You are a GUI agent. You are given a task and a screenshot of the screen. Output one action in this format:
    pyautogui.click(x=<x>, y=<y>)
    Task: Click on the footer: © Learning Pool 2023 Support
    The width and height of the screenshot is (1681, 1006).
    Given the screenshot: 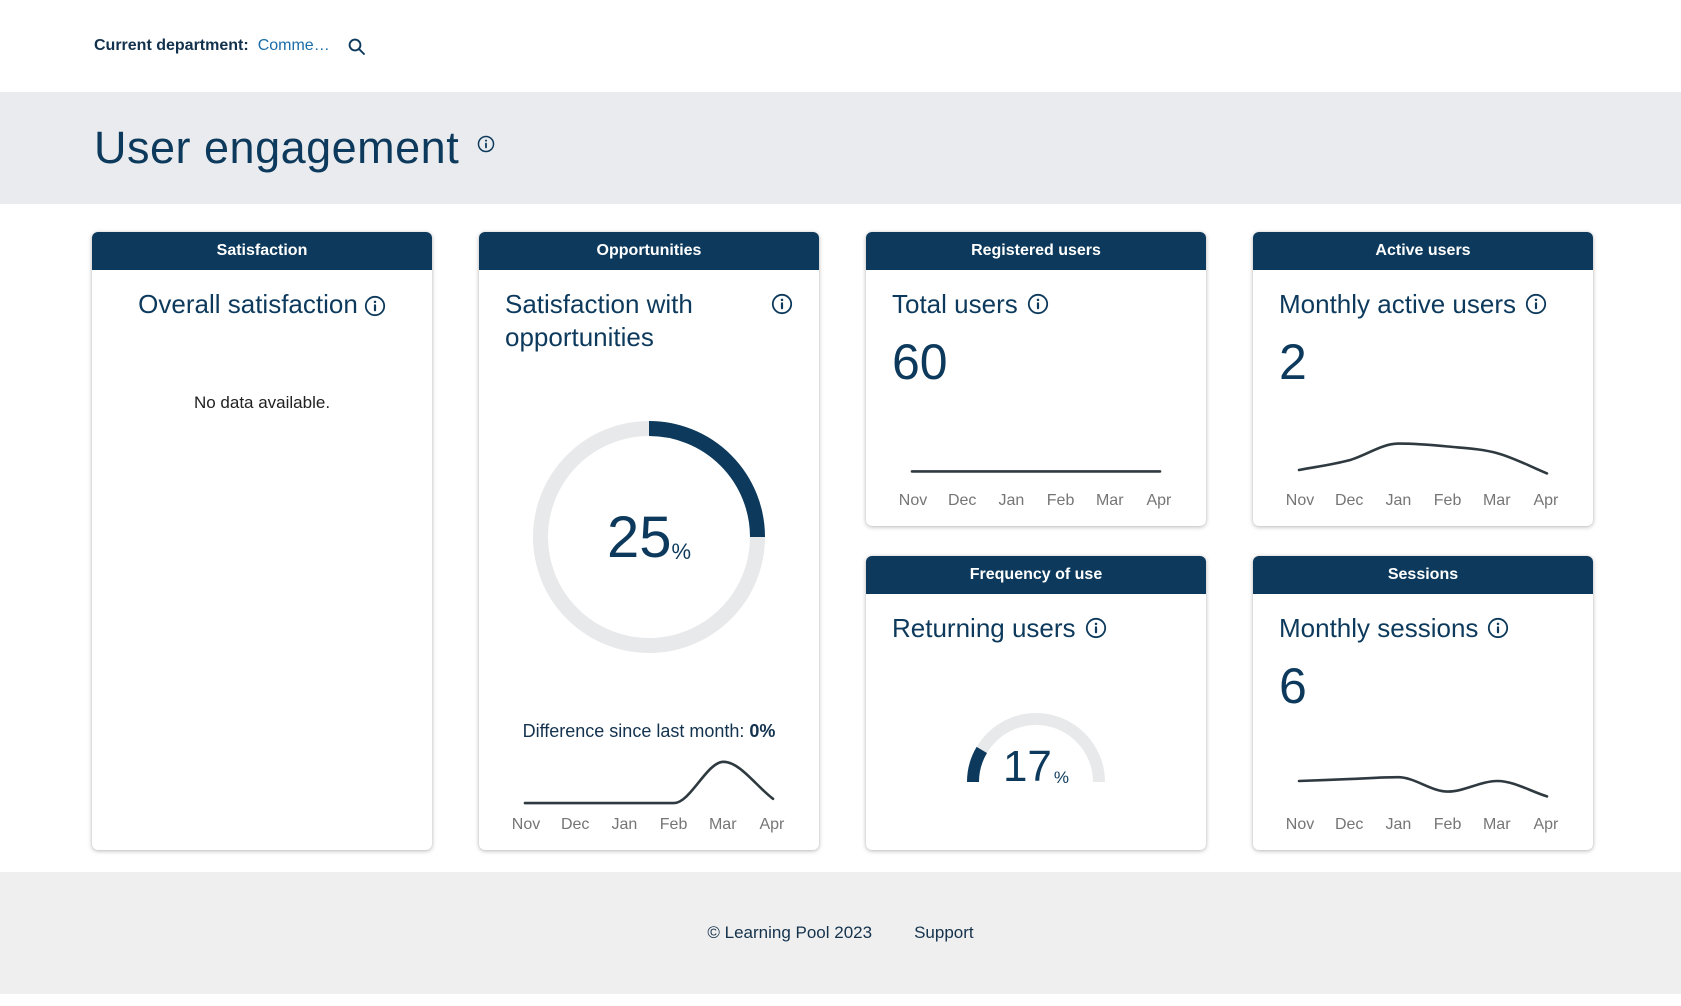 What is the action you would take?
    pyautogui.click(x=840, y=933)
    